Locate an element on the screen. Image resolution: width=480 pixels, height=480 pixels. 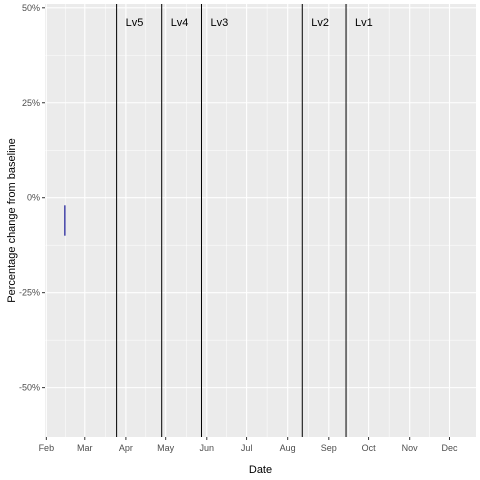
vline-label-lv2: Lv2 is located at coordinates (320, 23).